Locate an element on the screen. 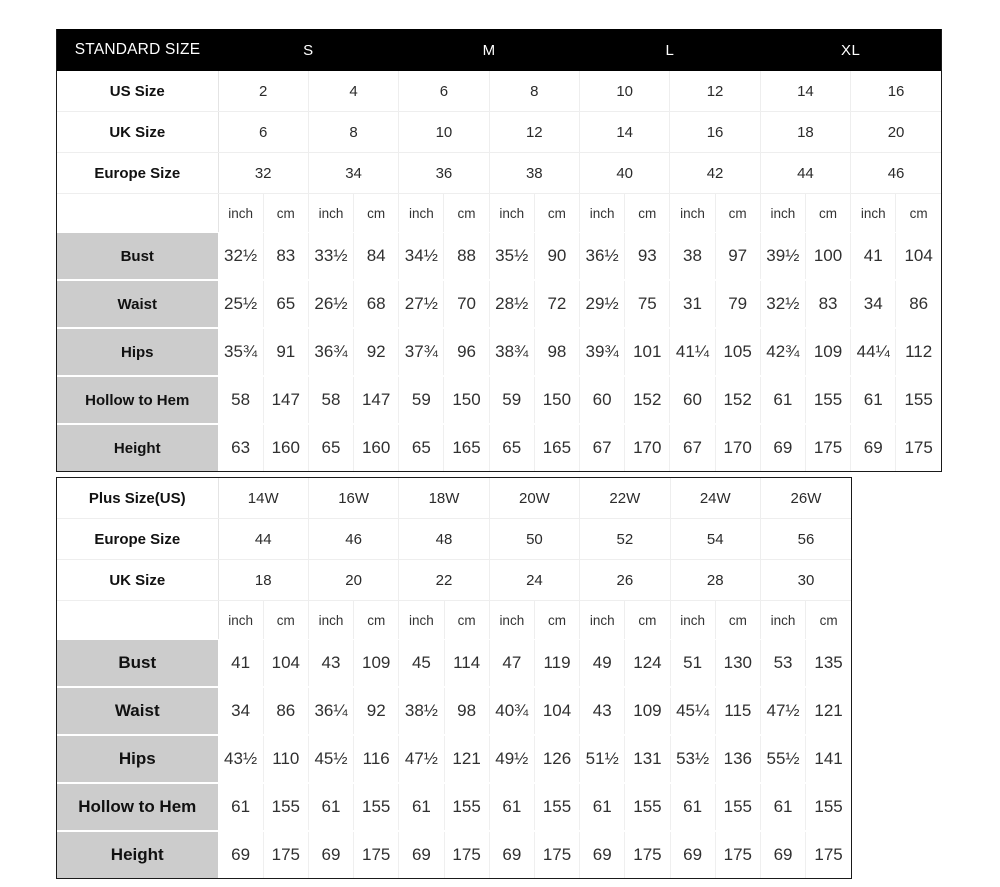 The height and width of the screenshot is (887, 1000). size-group-xl: XL is located at coordinates (850, 50).